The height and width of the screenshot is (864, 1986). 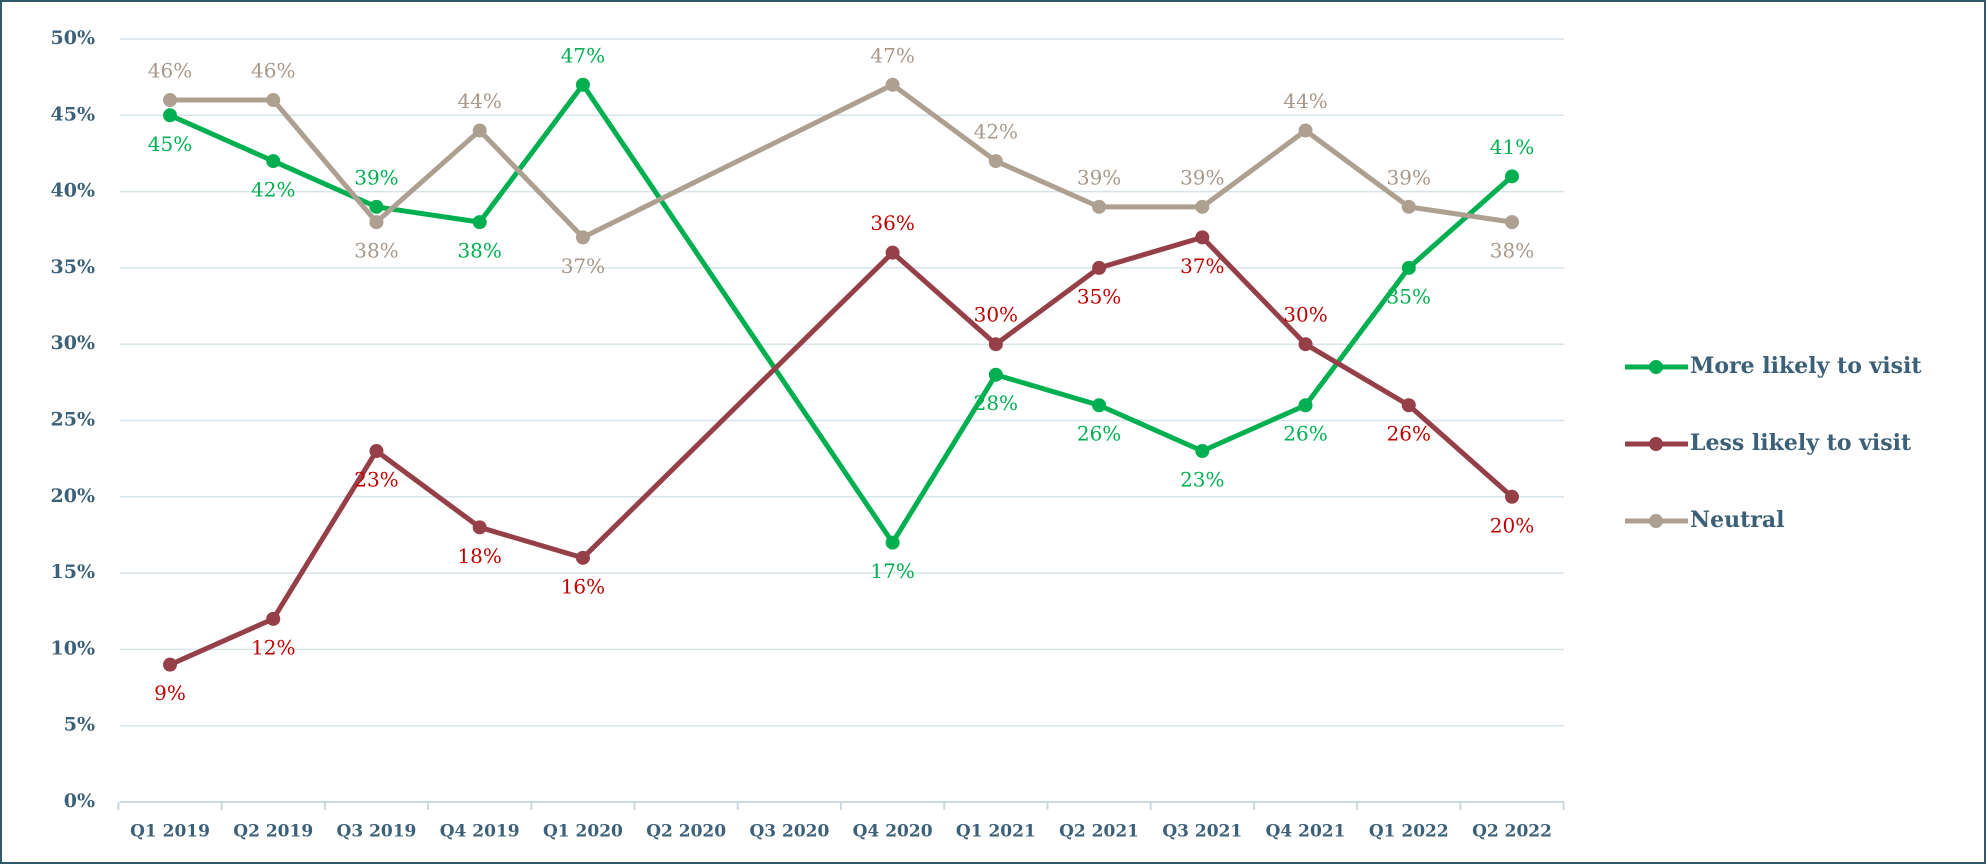 I want to click on data-label: 18%, so click(x=479, y=556).